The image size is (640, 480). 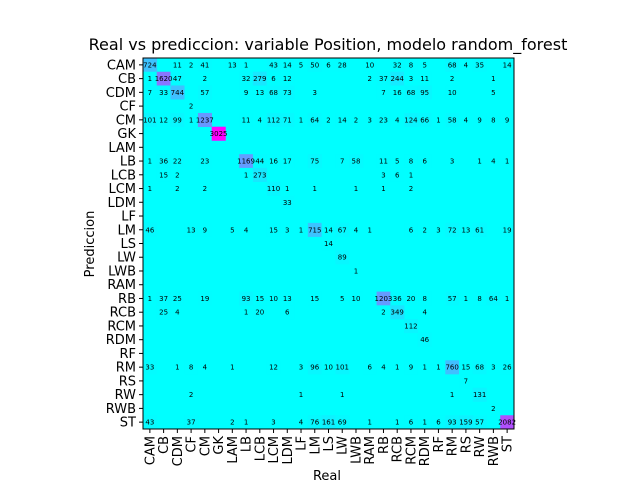 What do you see at coordinates (507, 423) in the screenshot?
I see `cell-value-label: 2082` at bounding box center [507, 423].